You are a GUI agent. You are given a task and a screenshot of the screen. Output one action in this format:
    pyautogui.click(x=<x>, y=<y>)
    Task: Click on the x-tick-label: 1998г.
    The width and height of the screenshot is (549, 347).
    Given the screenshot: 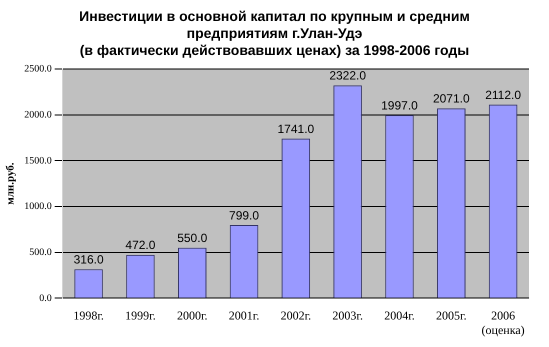 What is the action you would take?
    pyautogui.click(x=88, y=315)
    